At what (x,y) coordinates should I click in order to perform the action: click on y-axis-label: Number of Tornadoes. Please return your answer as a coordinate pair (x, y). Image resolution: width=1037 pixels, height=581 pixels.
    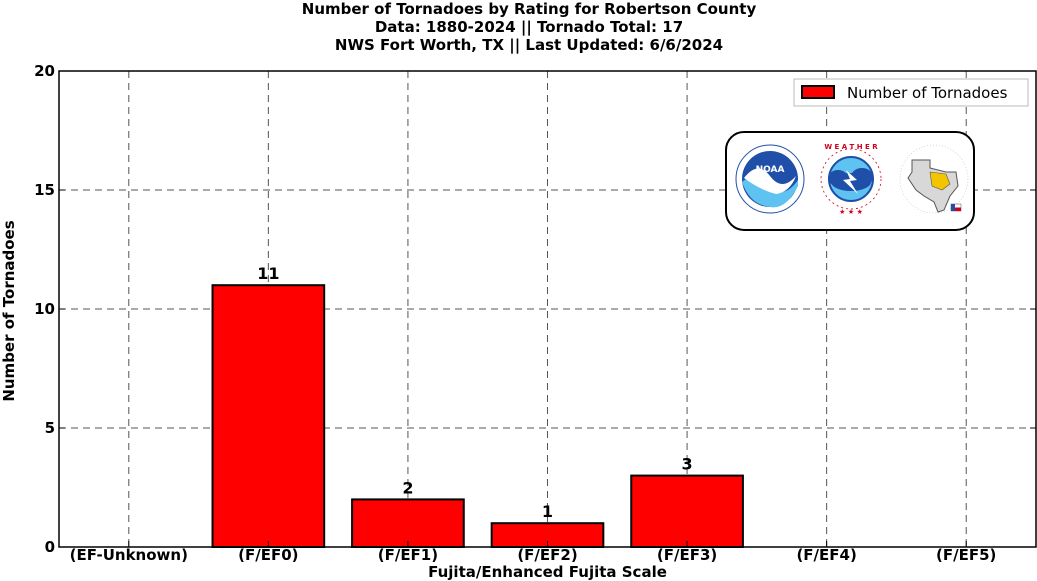
    Looking at the image, I should click on (9, 310).